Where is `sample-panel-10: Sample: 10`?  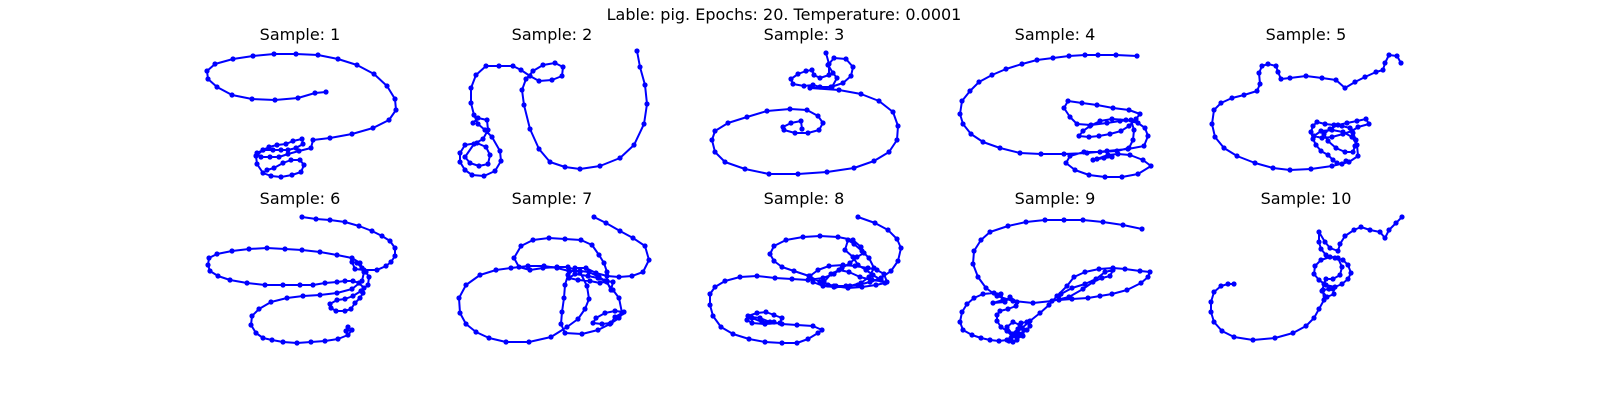 sample-panel-10: Sample: 10 is located at coordinates (1306, 266).